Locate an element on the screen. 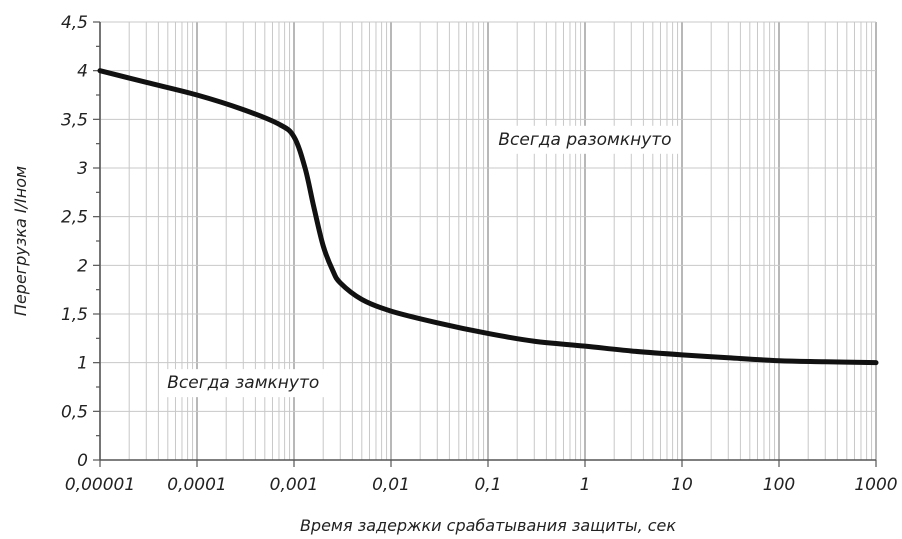 The height and width of the screenshot is (539, 902). annotation: Всегда замкнуто is located at coordinates (243, 383).